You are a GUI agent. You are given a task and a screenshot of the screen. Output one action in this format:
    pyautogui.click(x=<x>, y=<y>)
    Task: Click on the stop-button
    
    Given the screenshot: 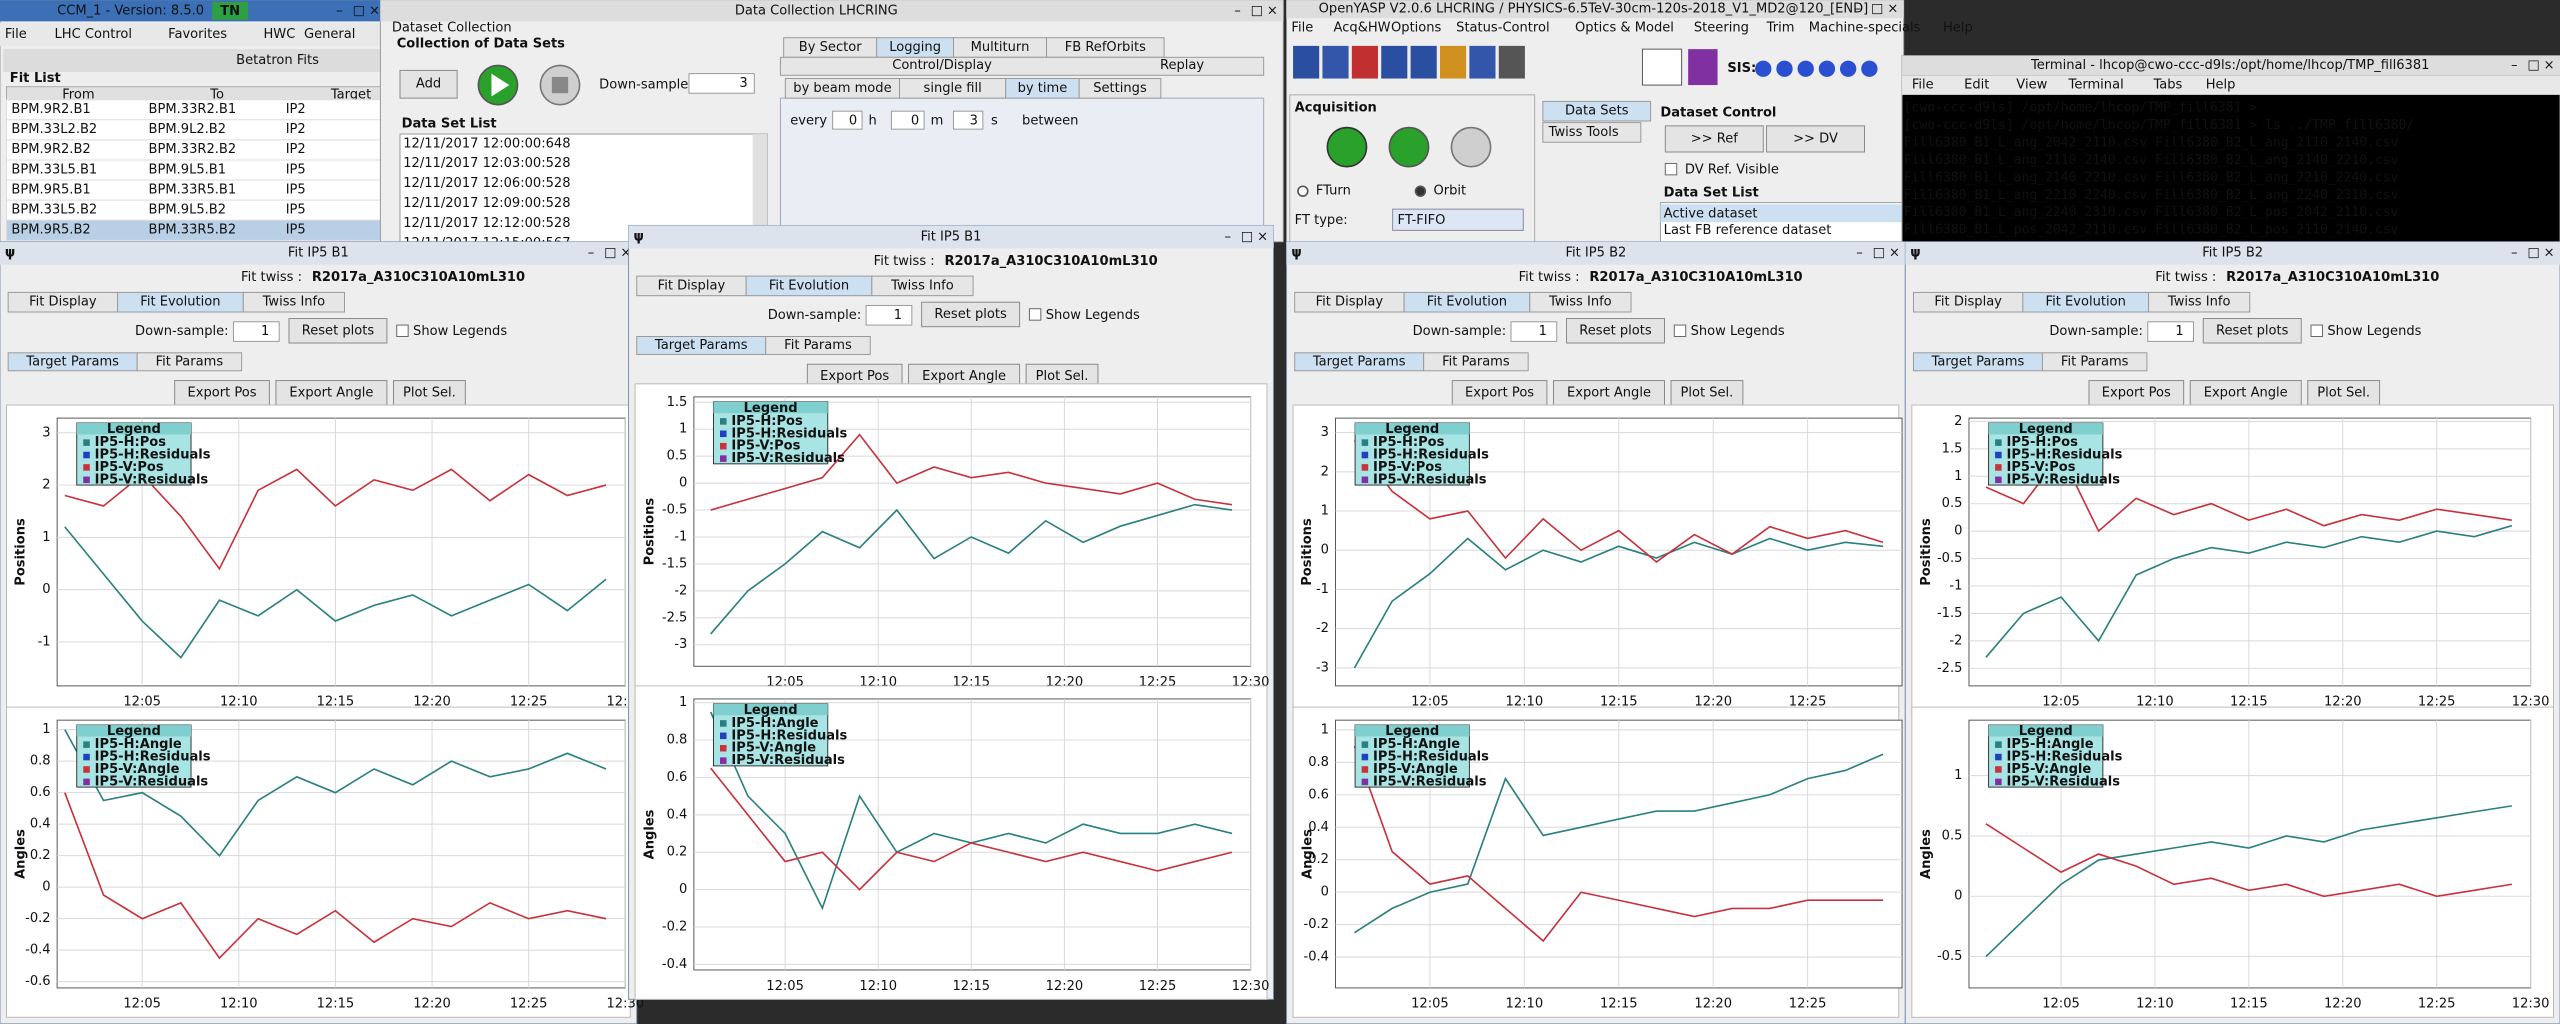 What is the action you would take?
    pyautogui.click(x=1471, y=147)
    